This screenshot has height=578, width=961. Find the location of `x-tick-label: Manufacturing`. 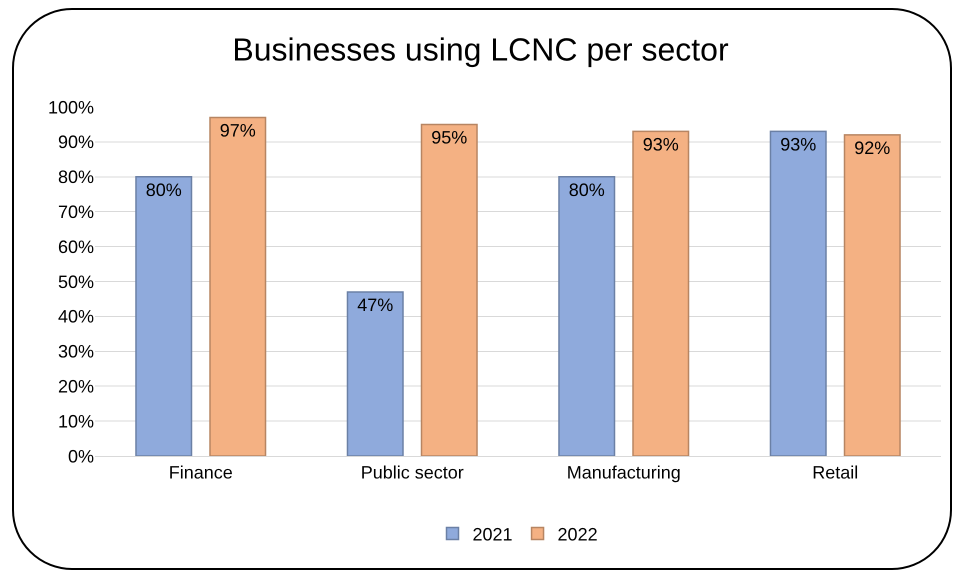

x-tick-label: Manufacturing is located at coordinates (623, 472).